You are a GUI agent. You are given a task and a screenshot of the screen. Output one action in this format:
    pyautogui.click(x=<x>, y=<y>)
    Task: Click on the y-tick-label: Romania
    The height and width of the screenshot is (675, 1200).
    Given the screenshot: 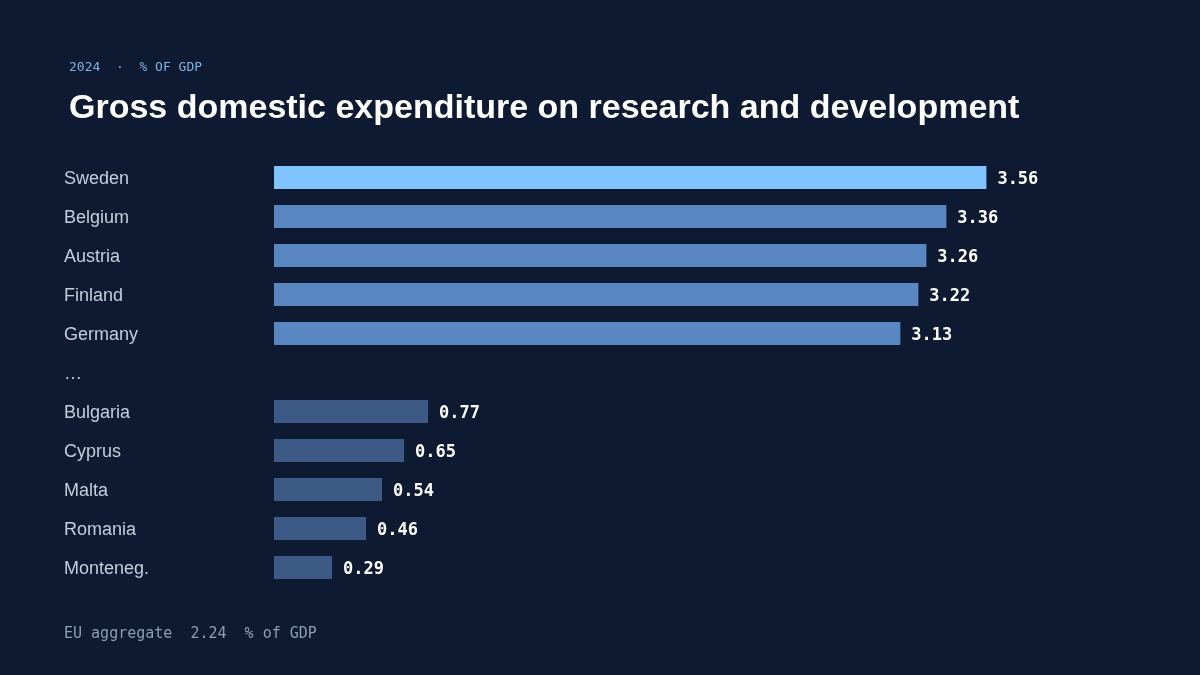 What is the action you would take?
    pyautogui.click(x=101, y=528)
    